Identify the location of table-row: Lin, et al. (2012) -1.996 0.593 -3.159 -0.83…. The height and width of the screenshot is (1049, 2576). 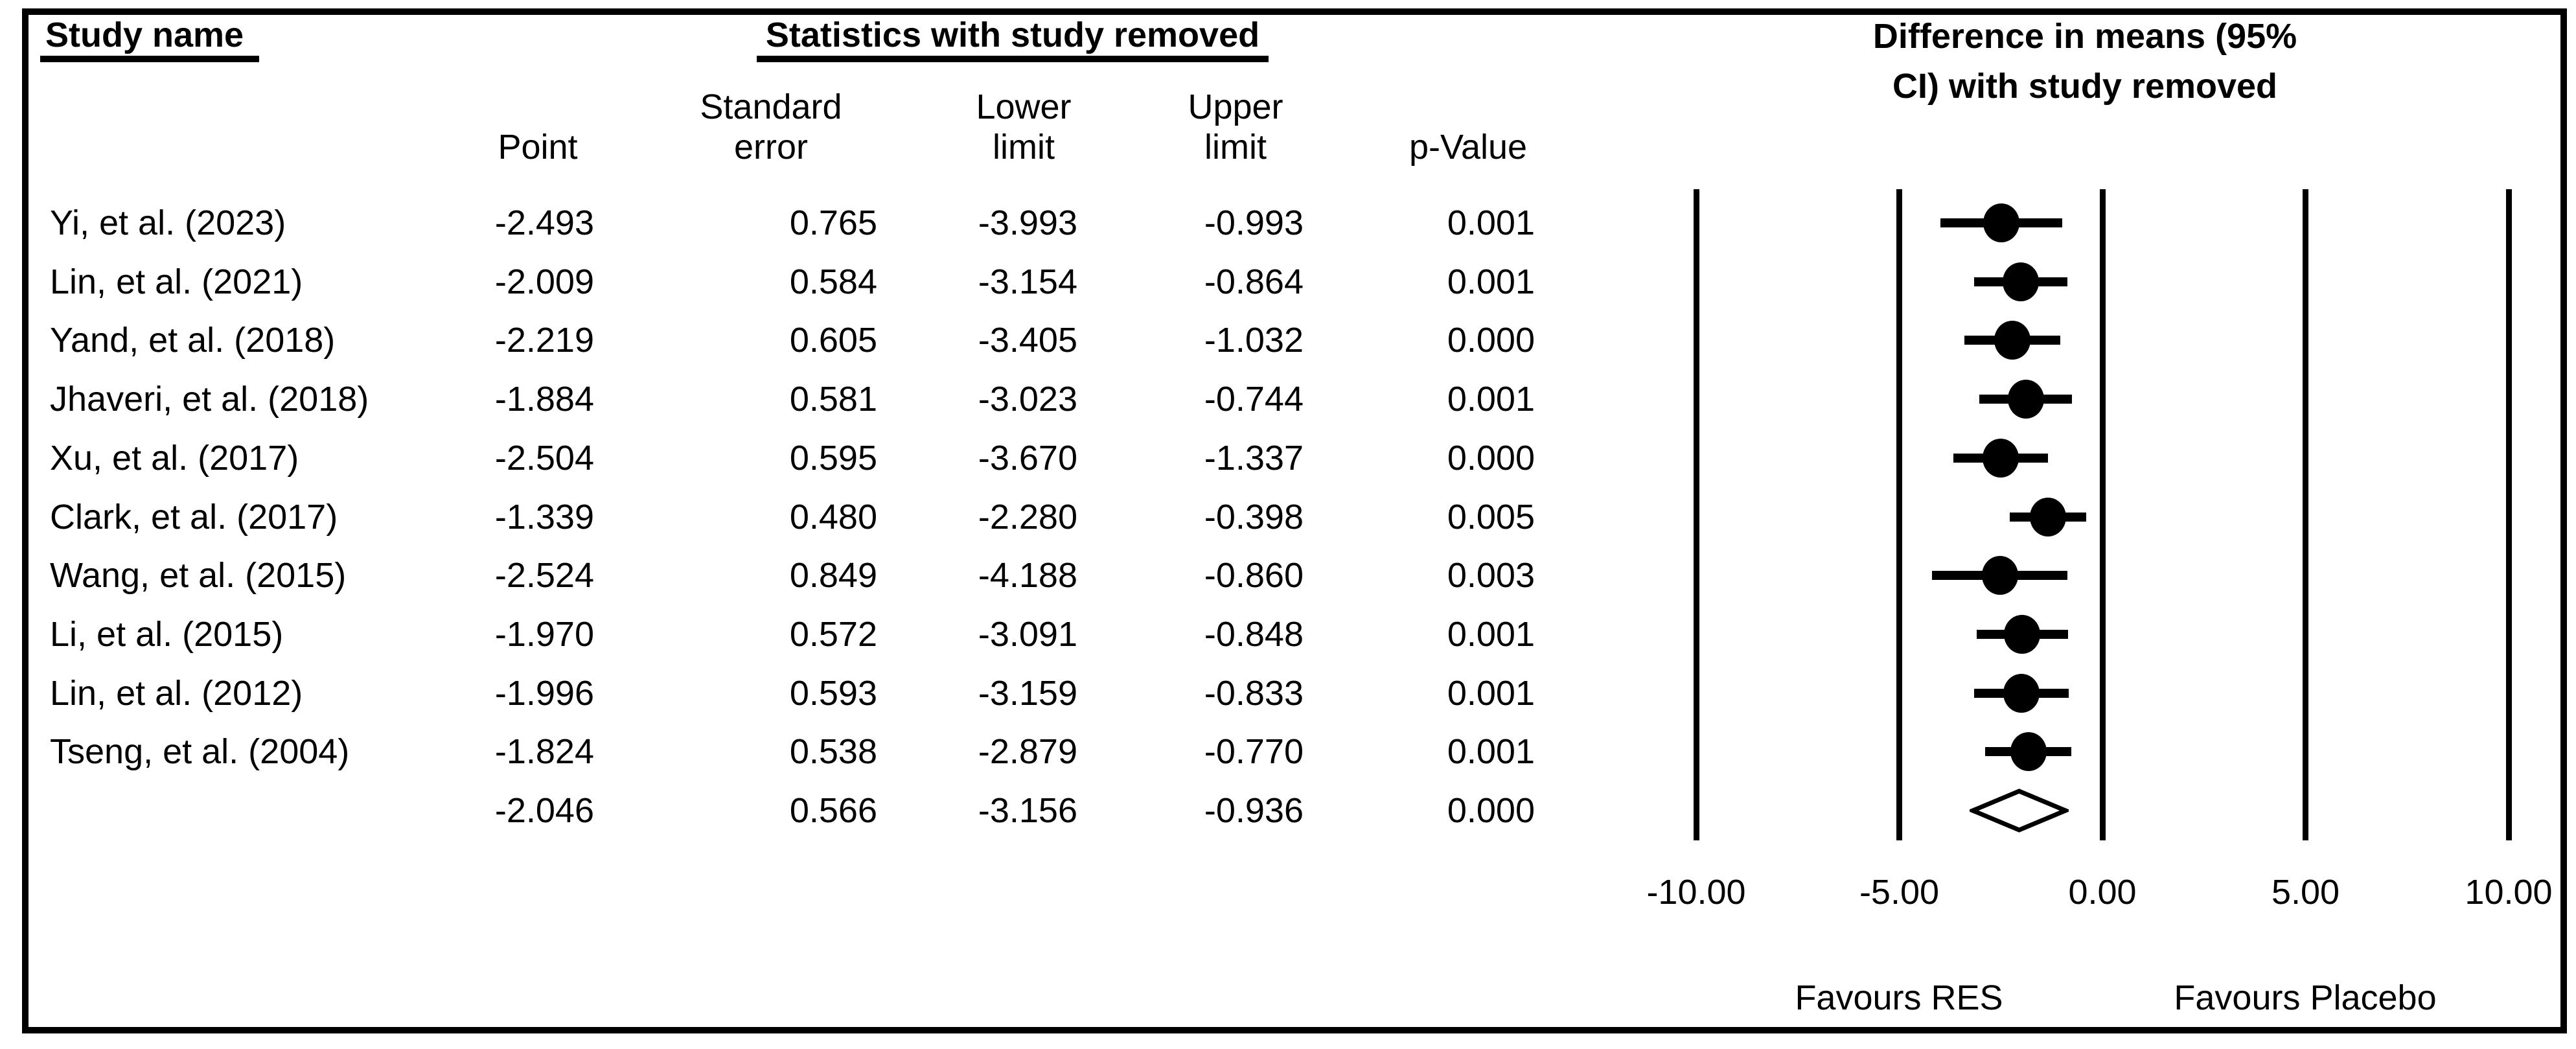
(810, 693).